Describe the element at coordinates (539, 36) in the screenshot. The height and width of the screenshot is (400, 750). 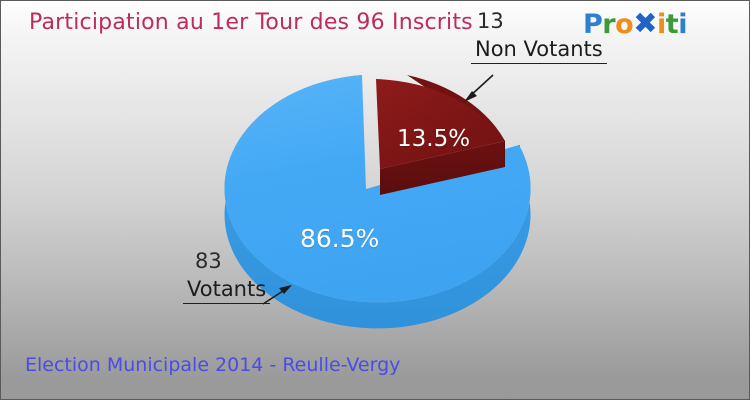
I see `callout-nonvotants: 13 Non Votants` at that location.